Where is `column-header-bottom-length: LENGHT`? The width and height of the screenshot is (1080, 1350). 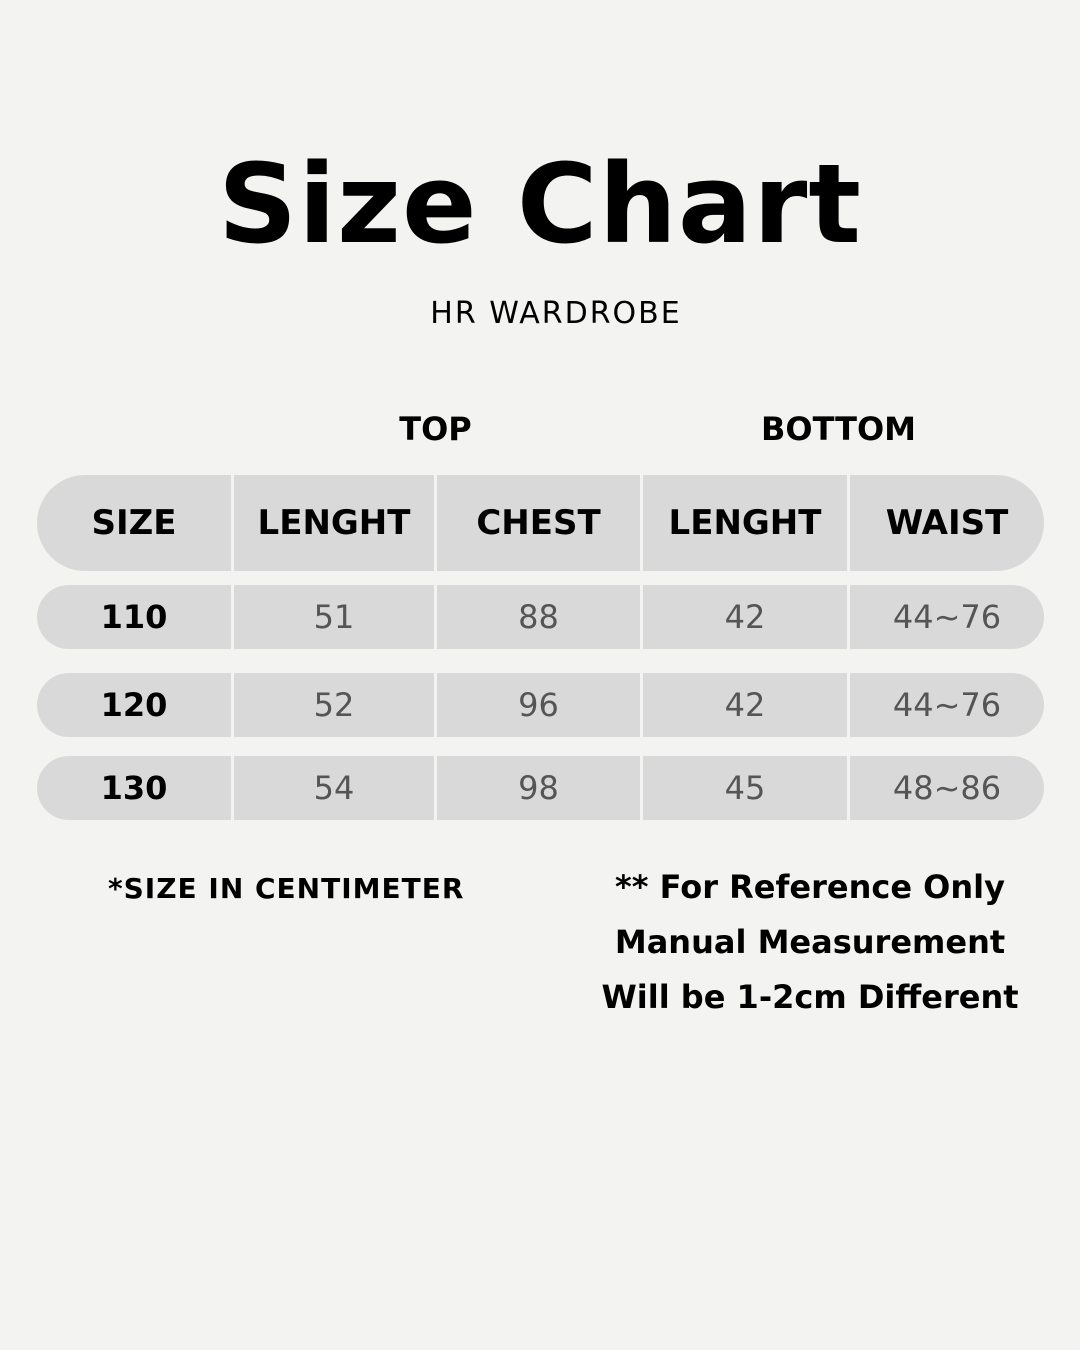 column-header-bottom-length: LENGHT is located at coordinates (746, 523).